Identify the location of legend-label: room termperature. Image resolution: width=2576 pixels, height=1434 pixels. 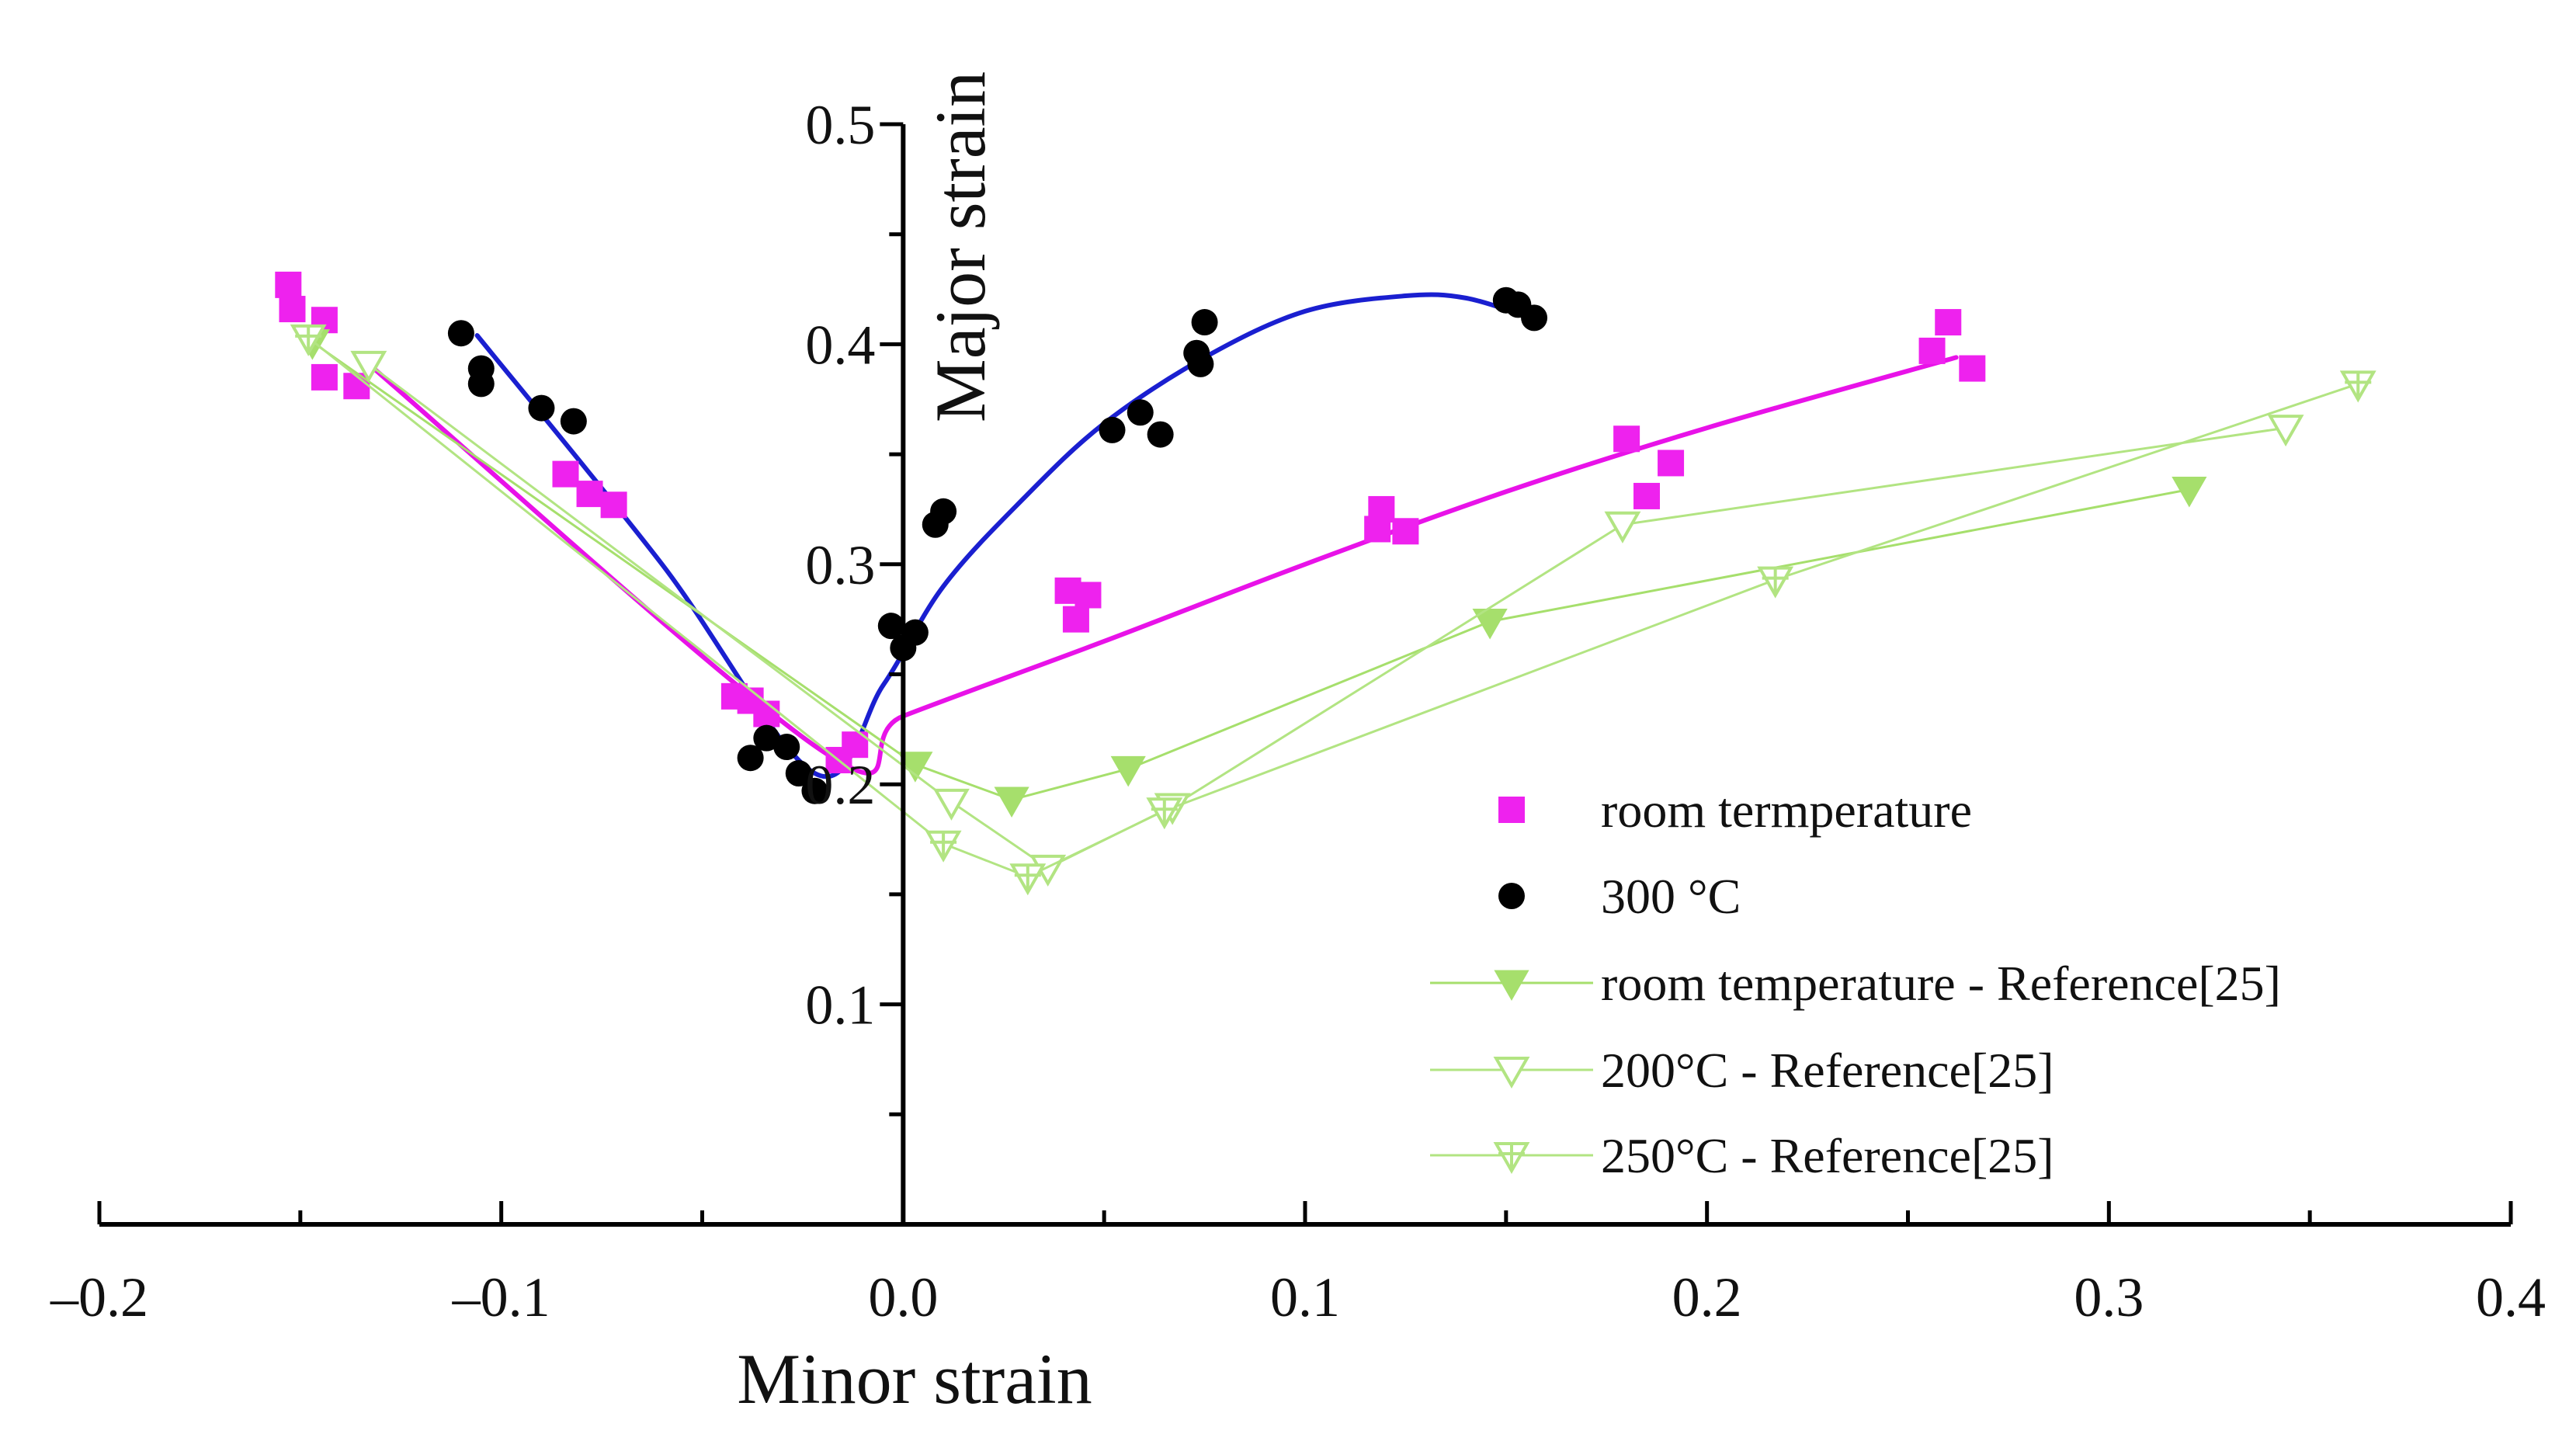
(1786, 810).